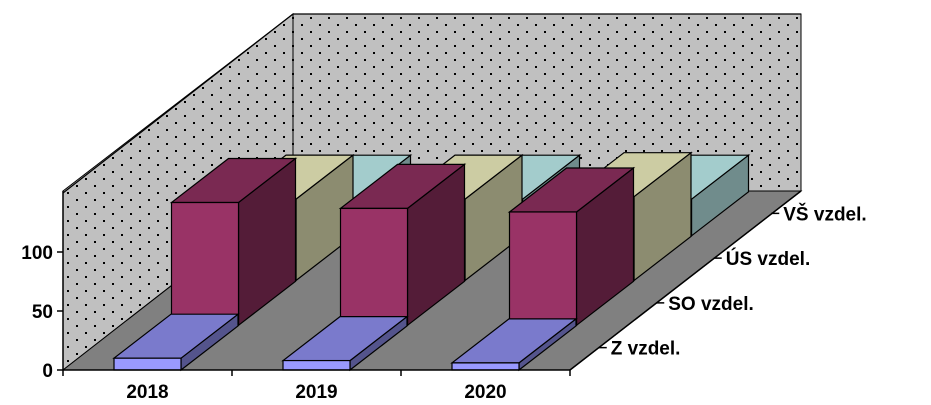  Describe the element at coordinates (646, 349) in the screenshot. I see `series-label: Z vzdel.` at that location.